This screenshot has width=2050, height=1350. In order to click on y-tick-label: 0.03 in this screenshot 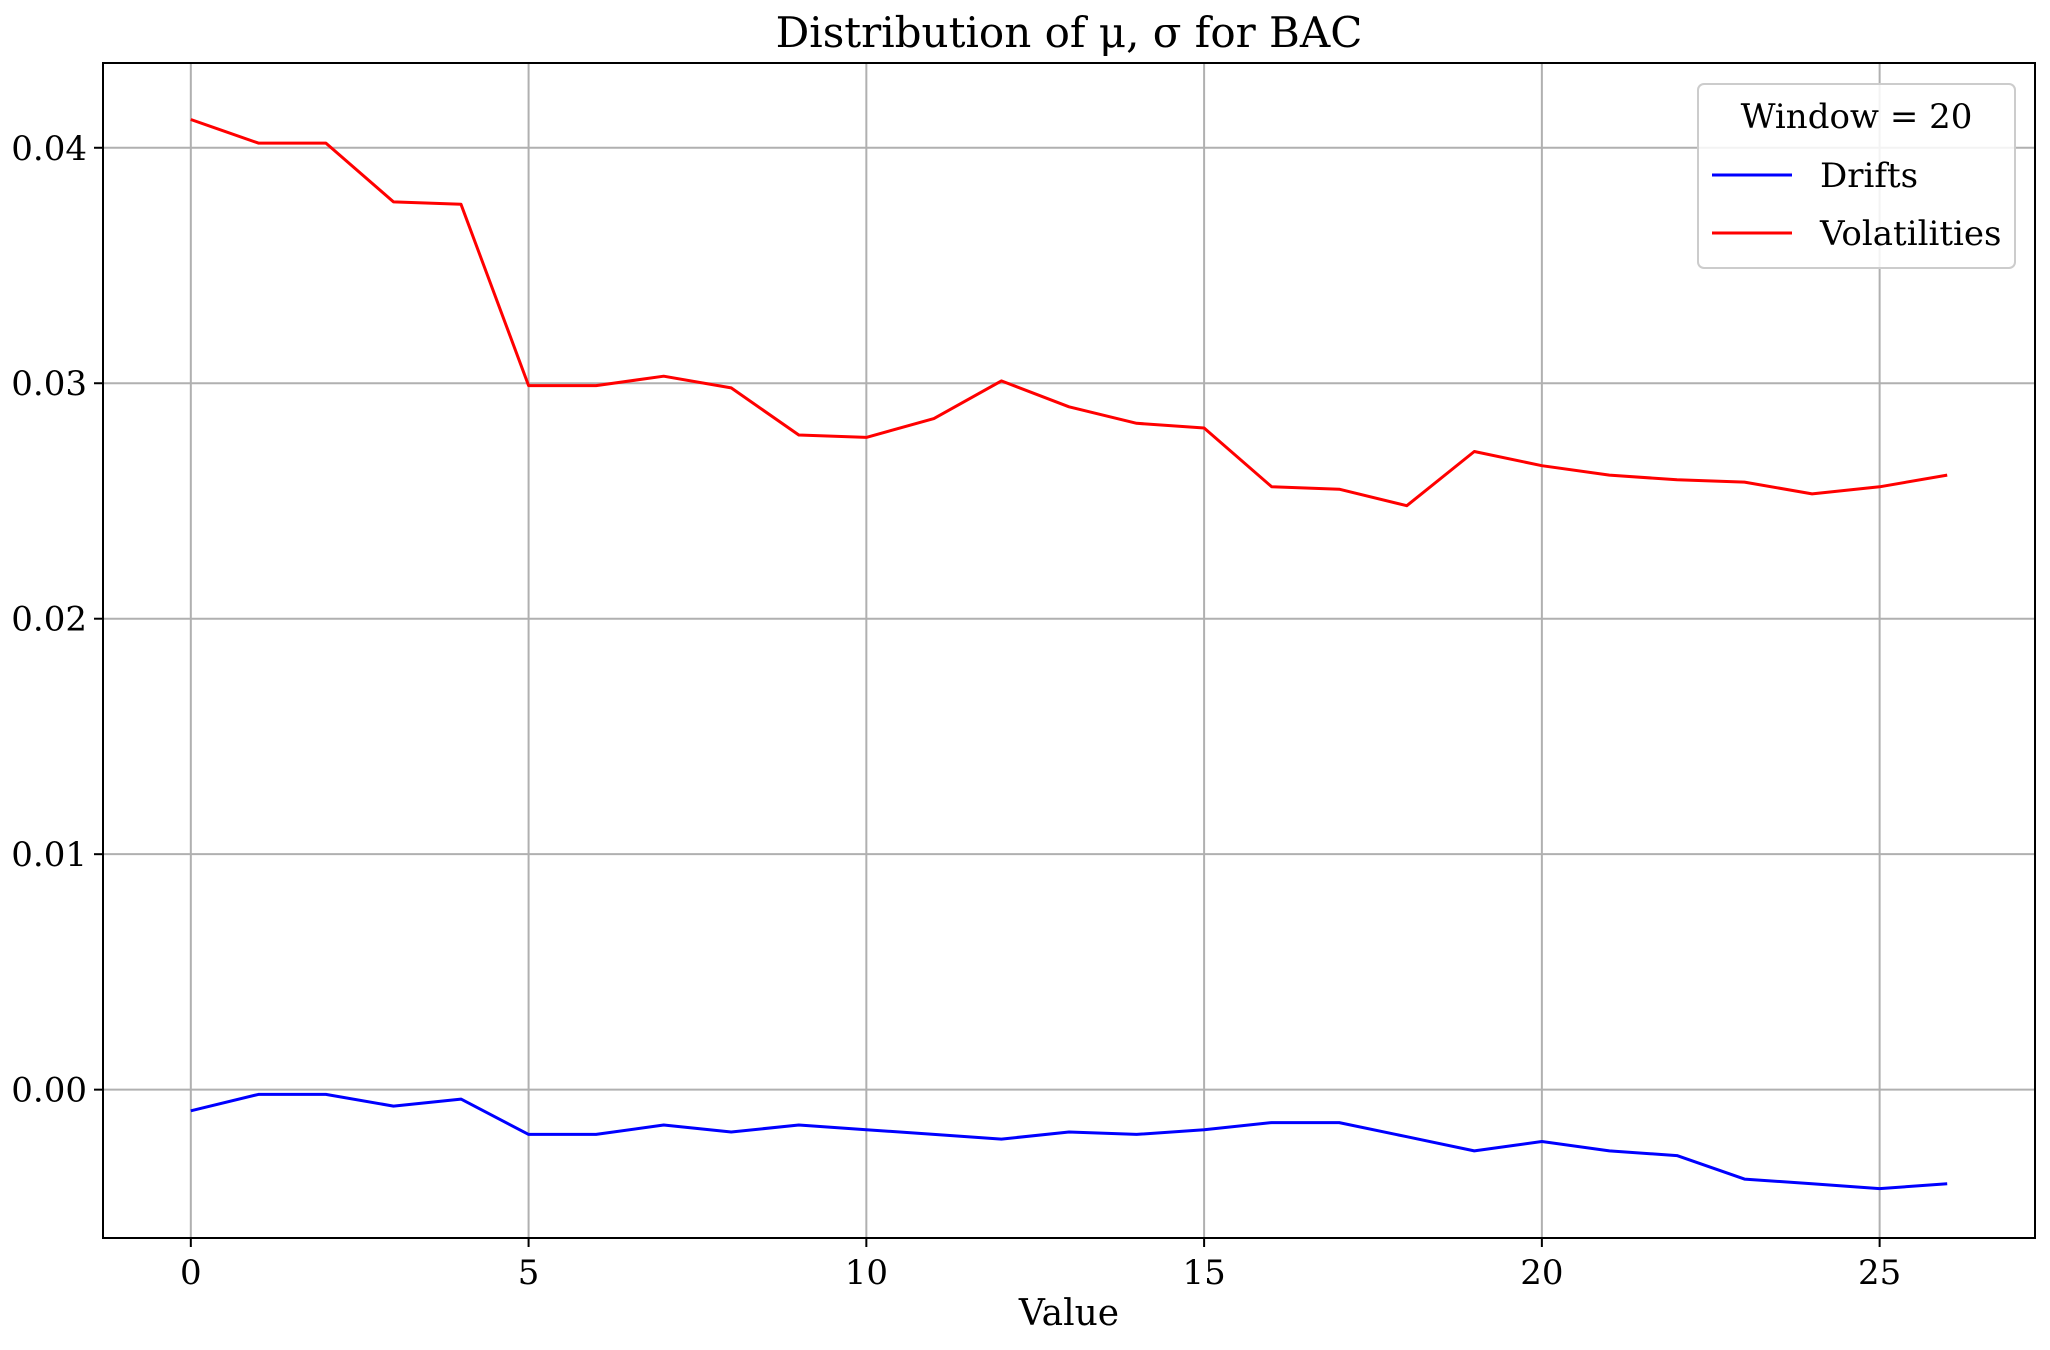, I will do `click(49, 384)`.